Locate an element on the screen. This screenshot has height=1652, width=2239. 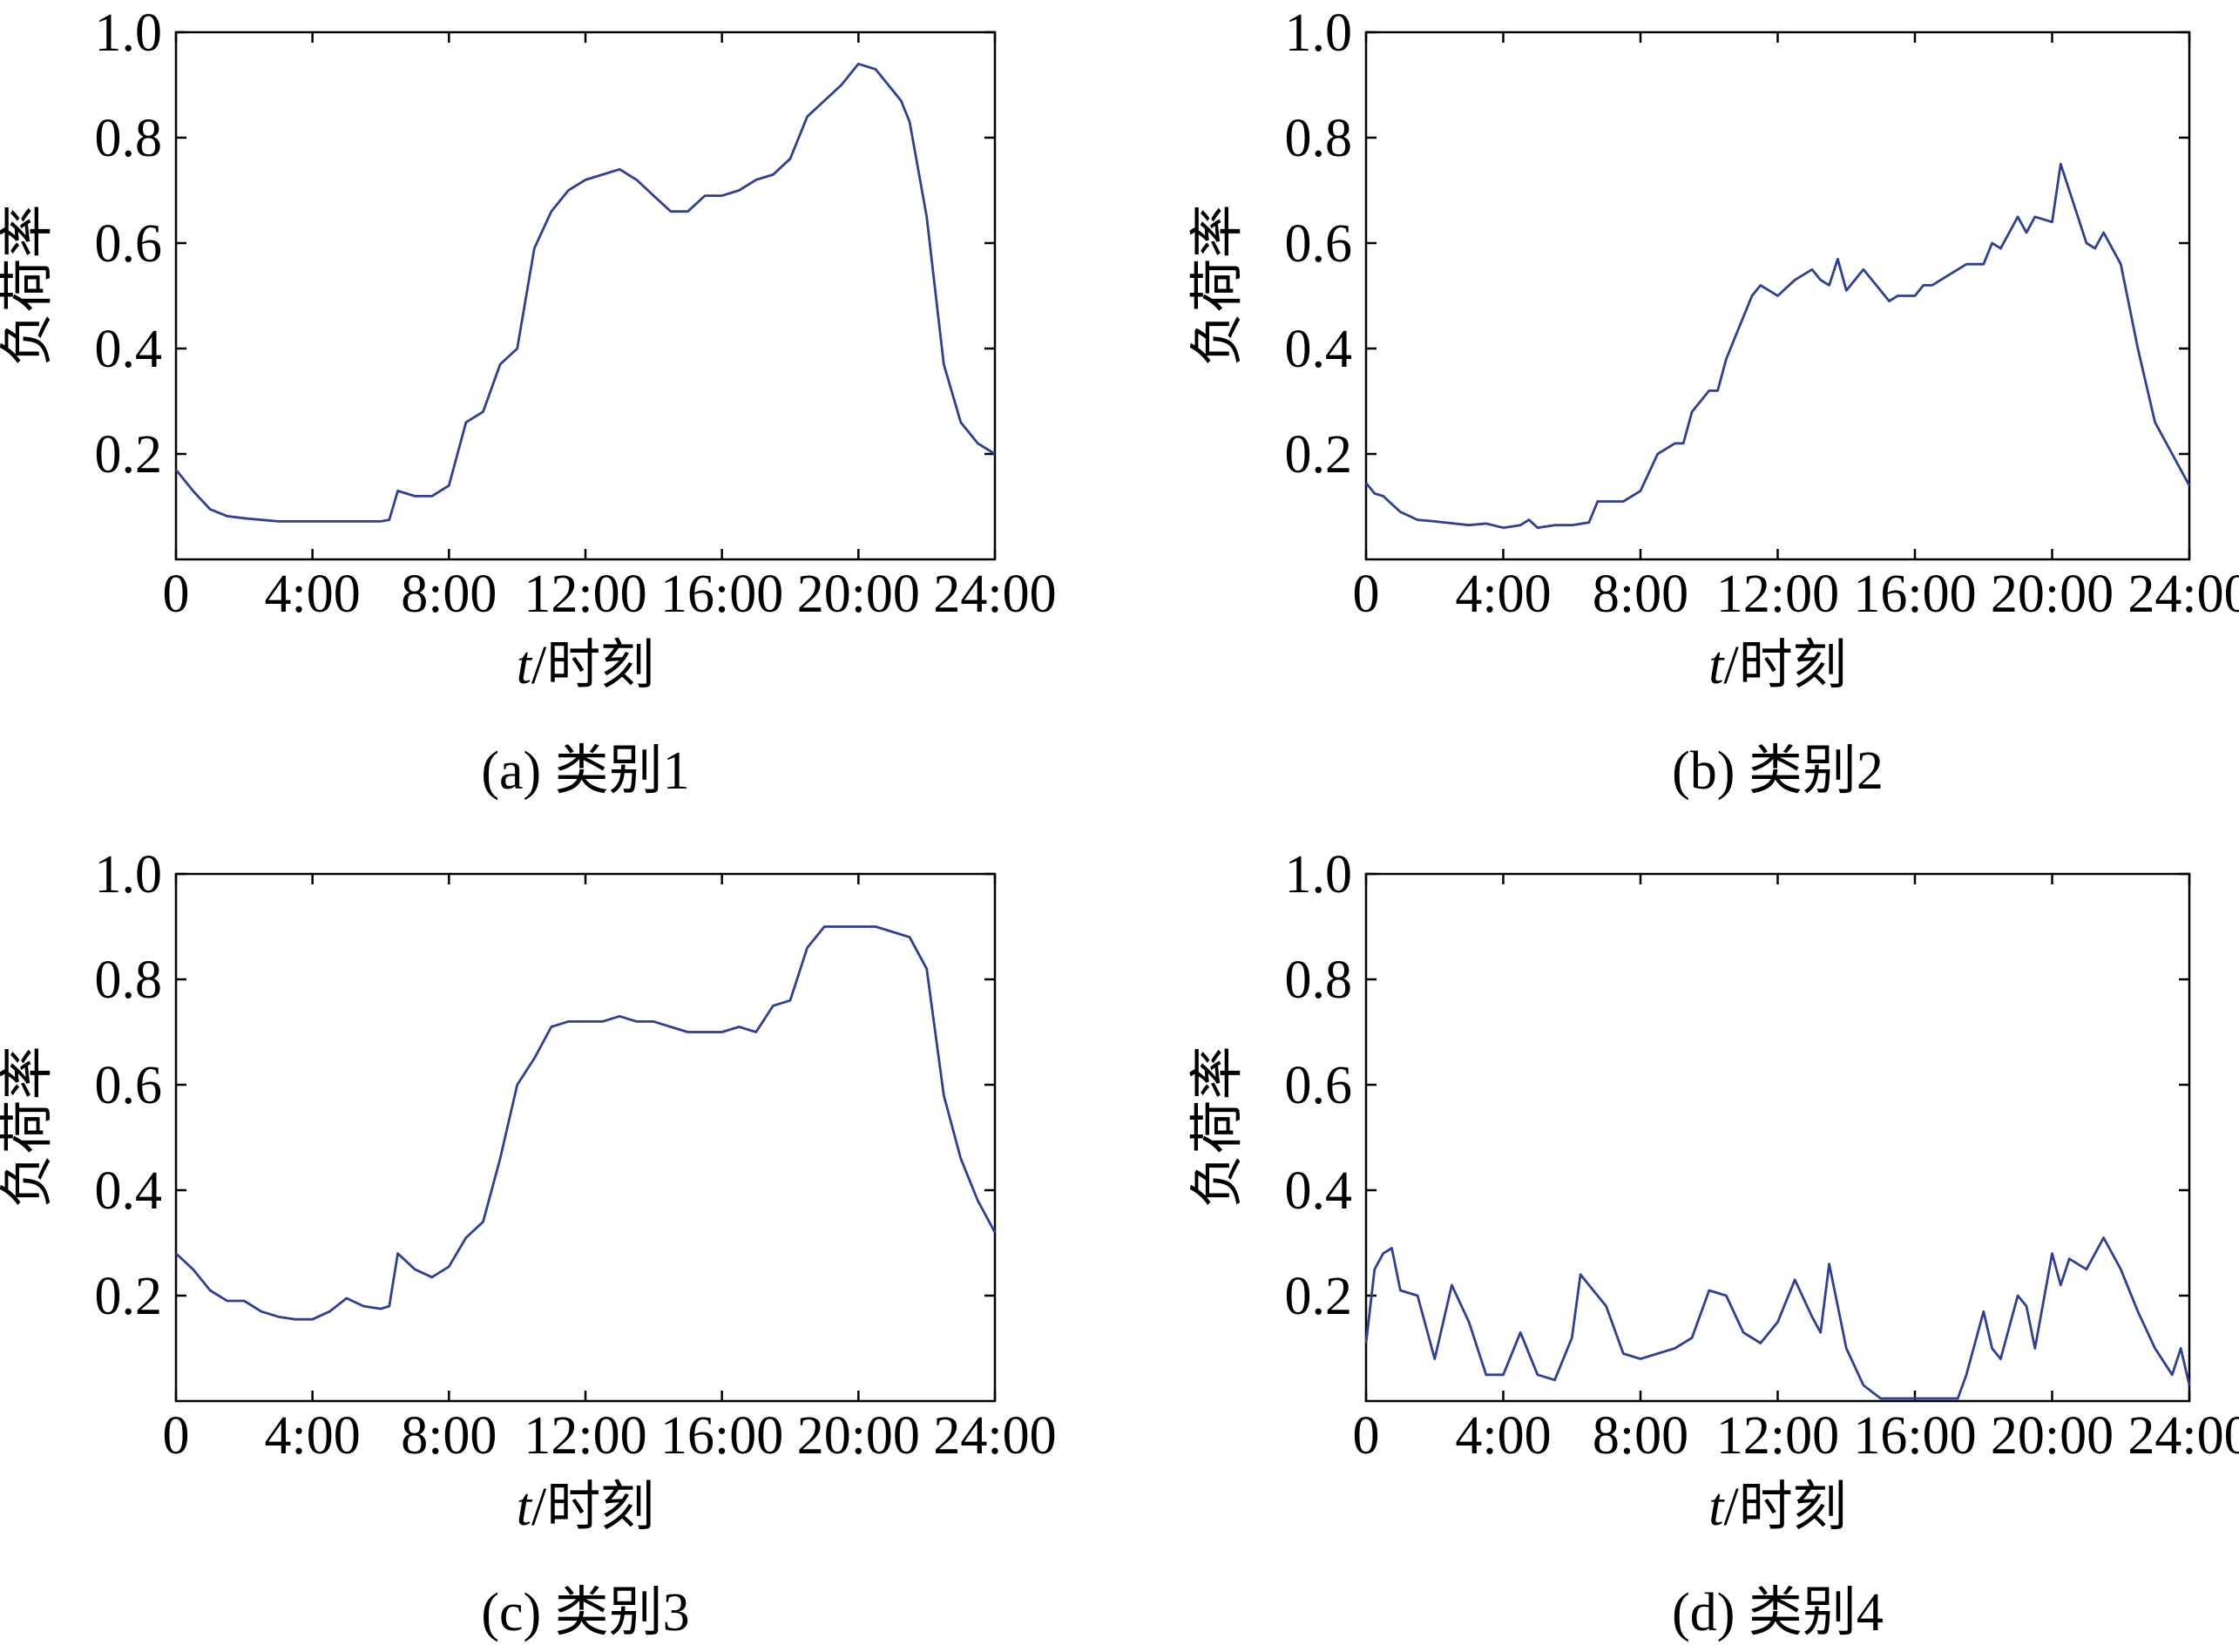
panel-caption: (d) 类别4 is located at coordinates (1778, 1612).